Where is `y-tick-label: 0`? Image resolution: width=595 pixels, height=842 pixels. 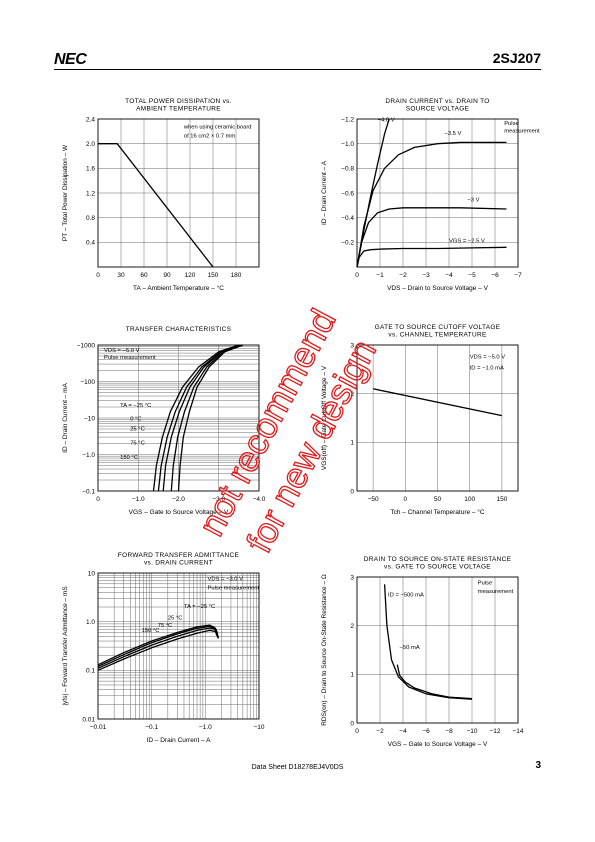
y-tick-label: 0 is located at coordinates (352, 723).